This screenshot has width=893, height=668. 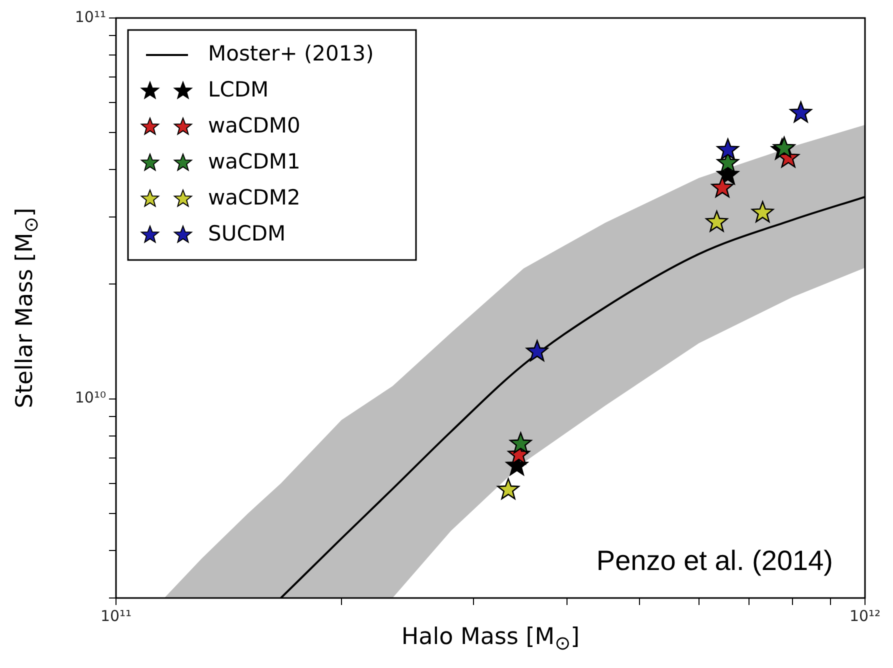 What do you see at coordinates (247, 233) in the screenshot?
I see `legend-label: SUCDM` at bounding box center [247, 233].